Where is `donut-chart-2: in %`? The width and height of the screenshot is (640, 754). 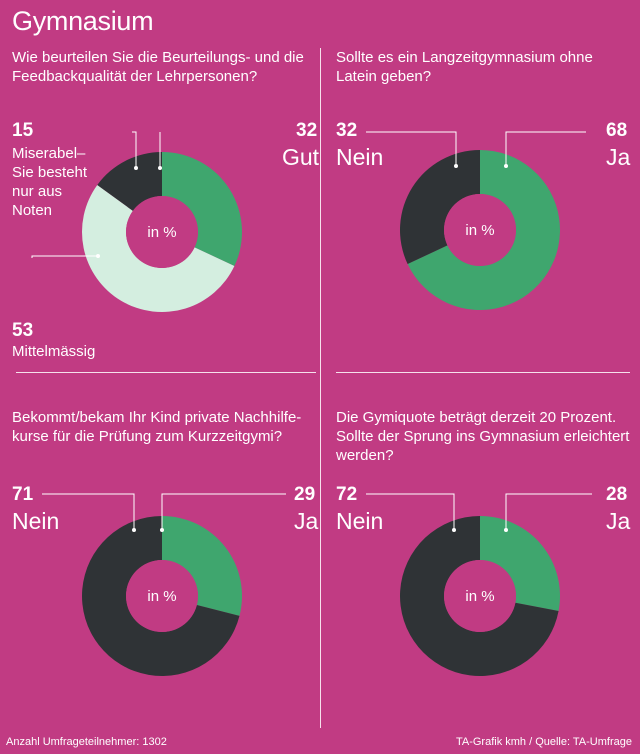 donut-chart-2: in % is located at coordinates (476, 220).